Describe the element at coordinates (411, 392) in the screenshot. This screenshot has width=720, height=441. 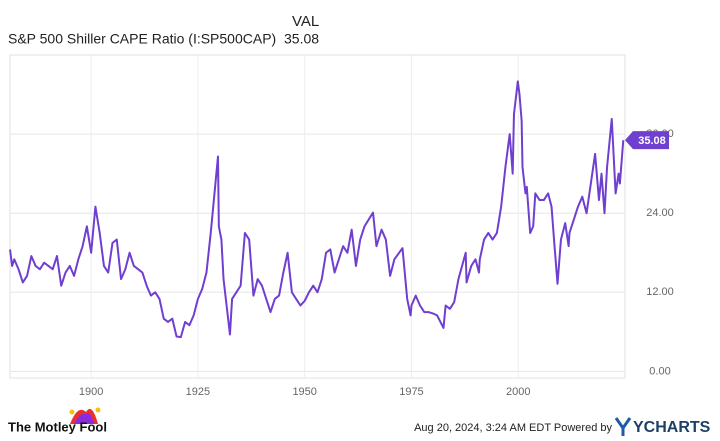
I see `x-tick-label: 1975` at that location.